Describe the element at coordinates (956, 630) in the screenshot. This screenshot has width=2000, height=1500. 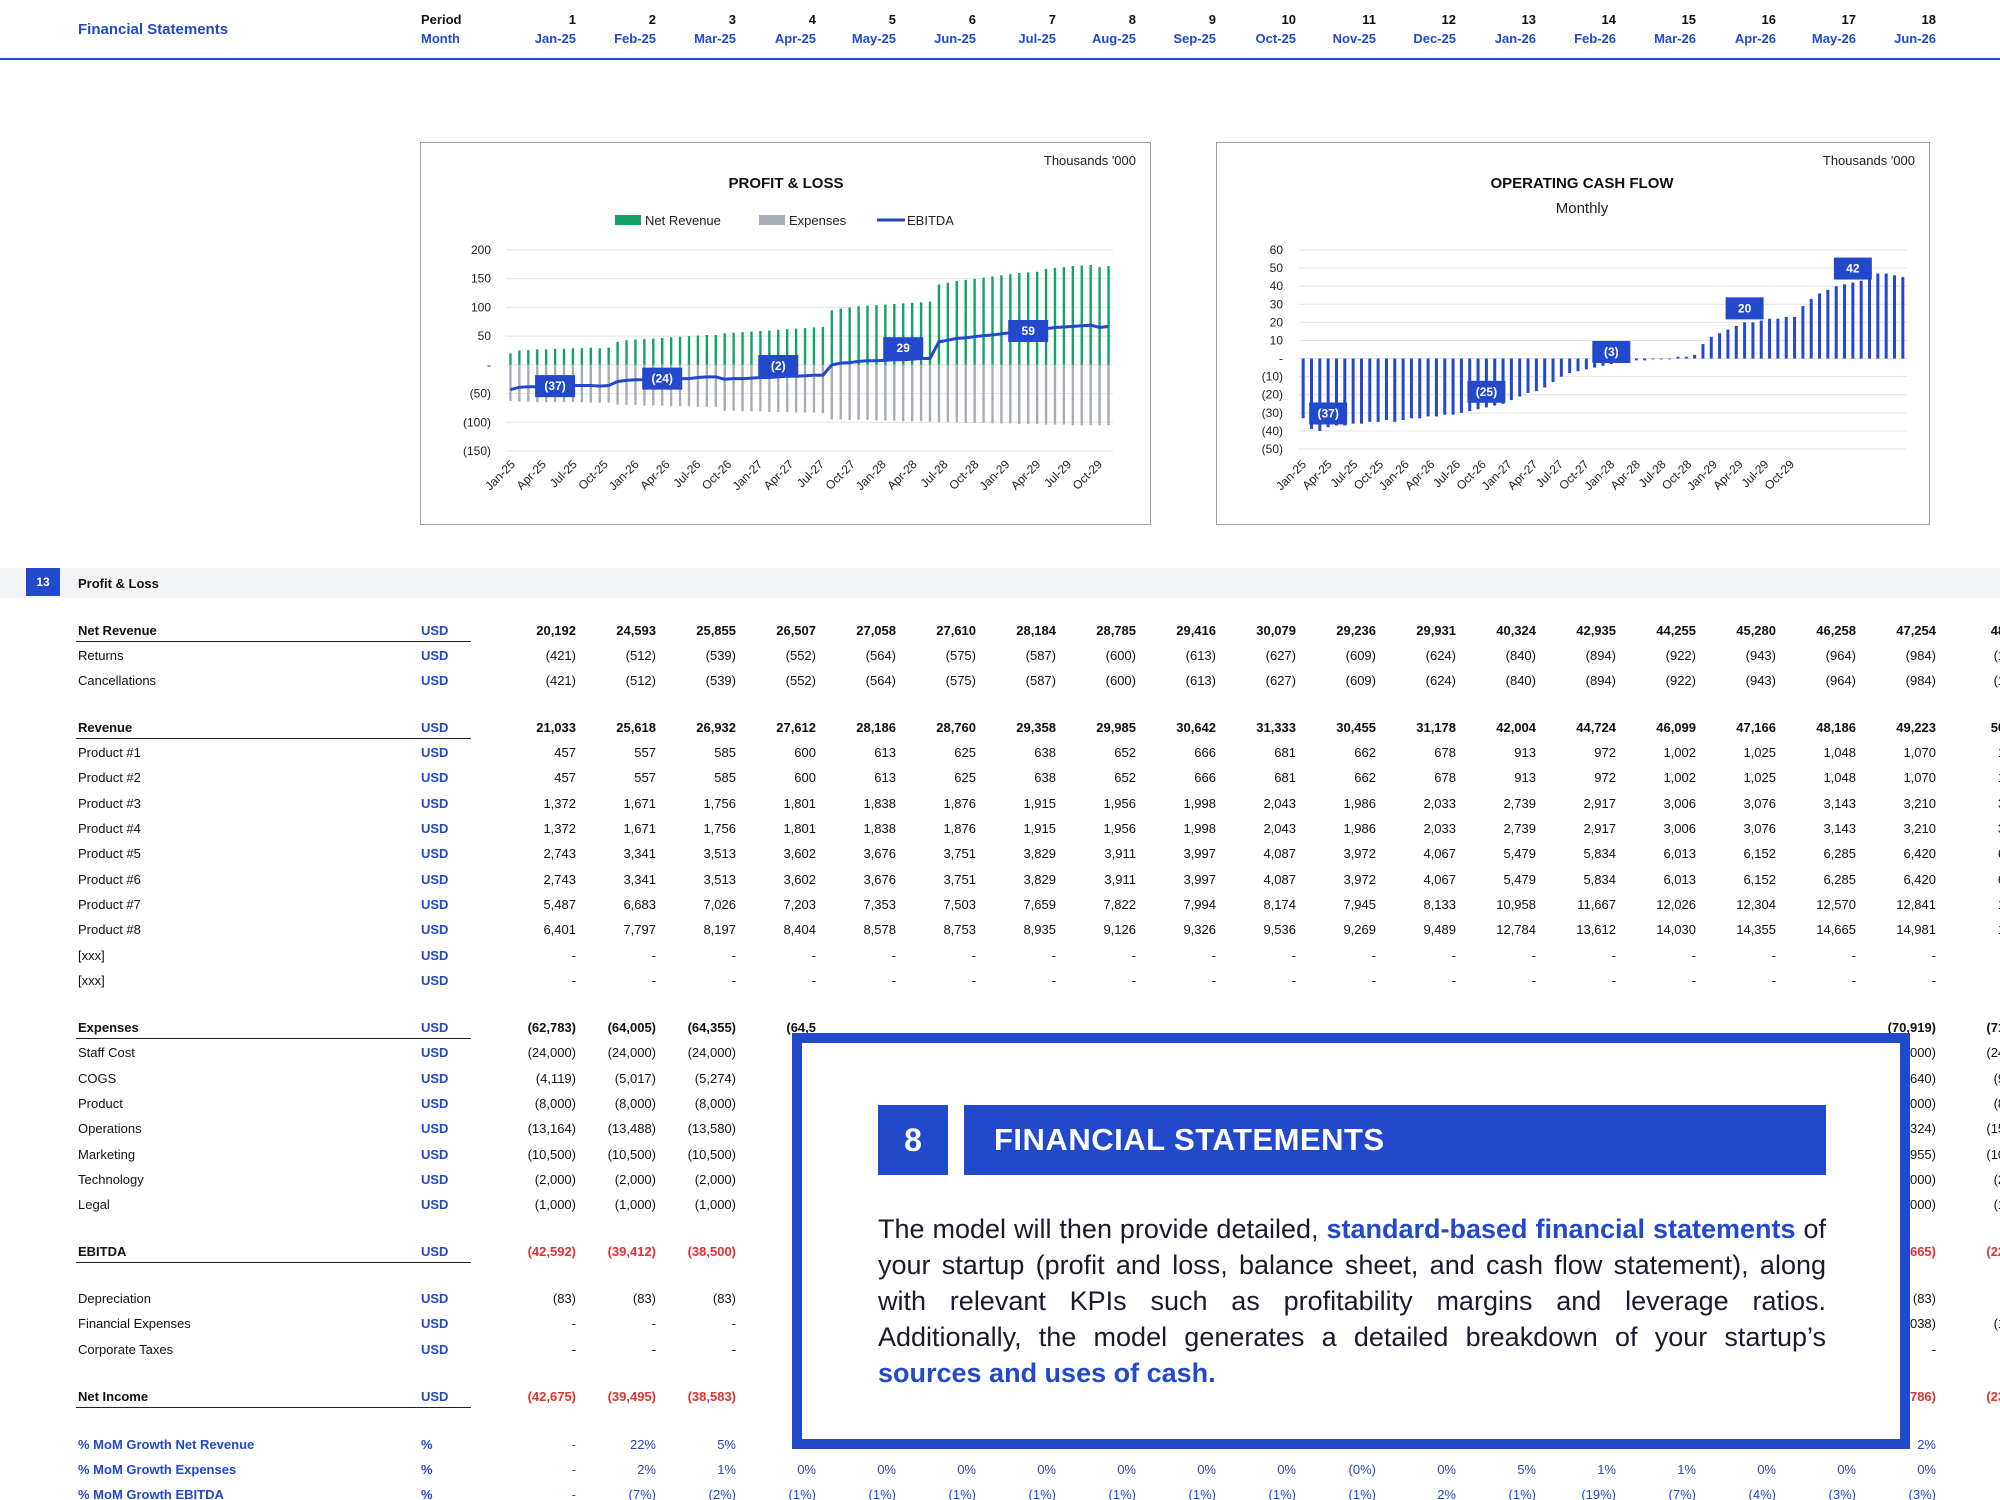
I see `table-cell: 27,610` at that location.